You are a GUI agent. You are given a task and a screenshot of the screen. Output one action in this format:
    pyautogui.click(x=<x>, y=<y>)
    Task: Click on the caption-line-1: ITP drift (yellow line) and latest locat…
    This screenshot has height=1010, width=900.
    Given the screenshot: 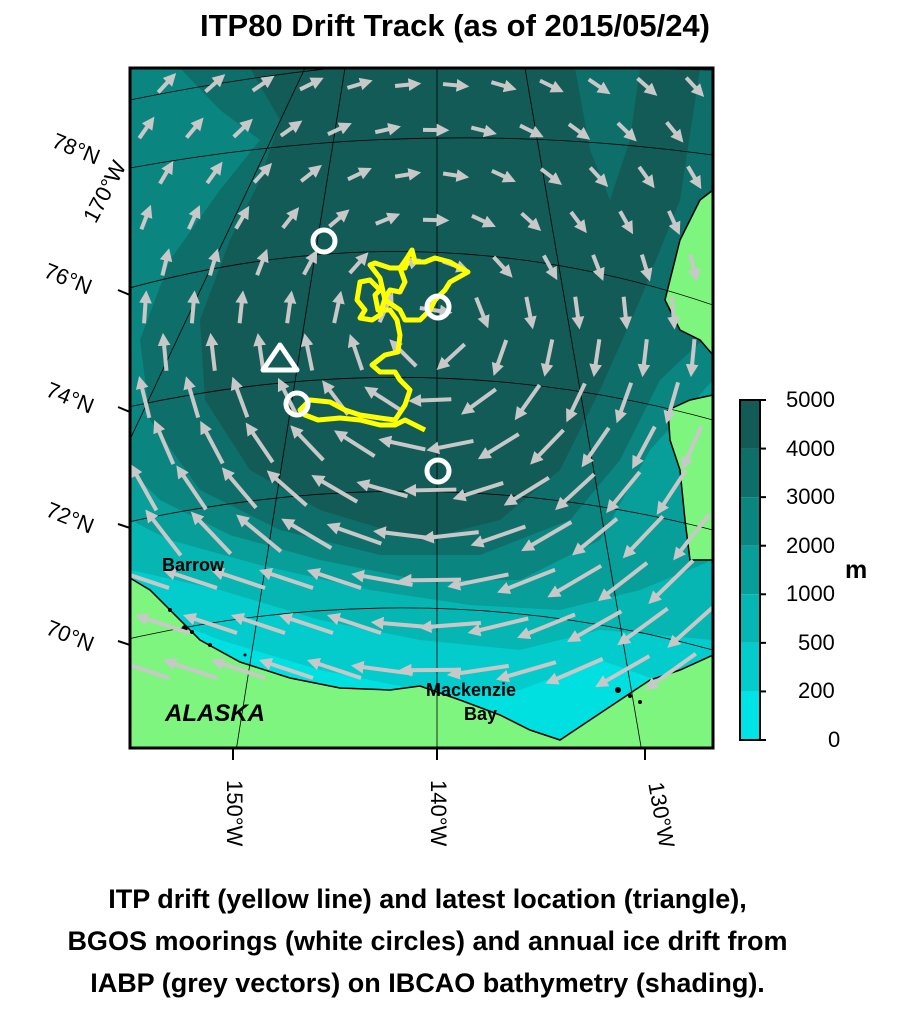 What is the action you would take?
    pyautogui.click(x=427, y=899)
    